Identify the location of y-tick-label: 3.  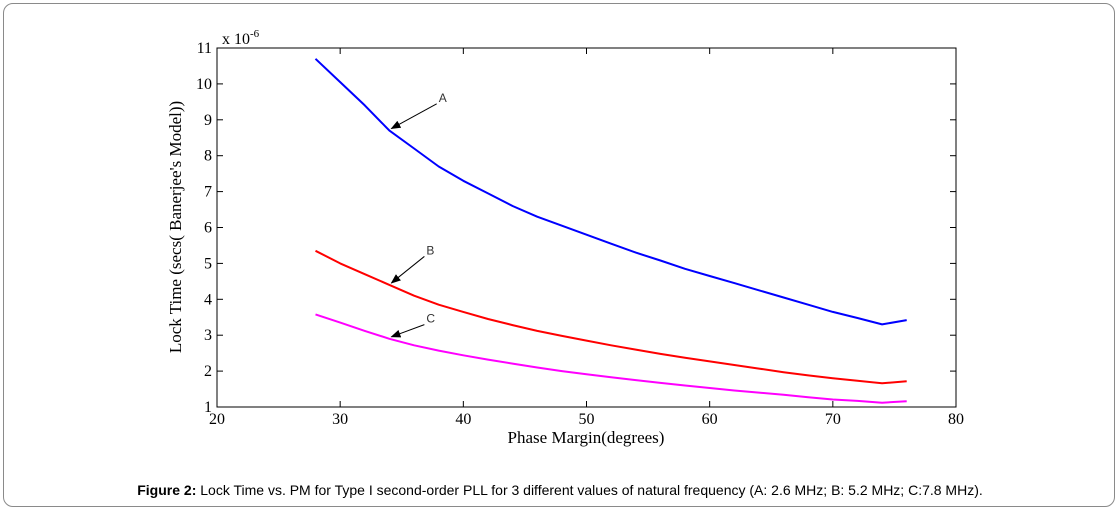
(208, 335).